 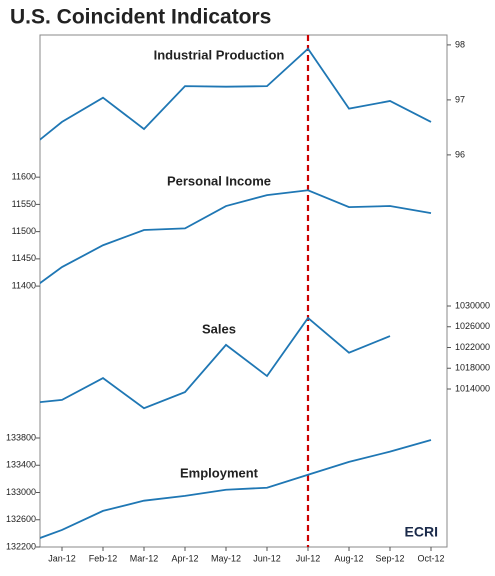 What do you see at coordinates (140, 17) in the screenshot?
I see `chart-title: U.S. Coincident Indicators` at bounding box center [140, 17].